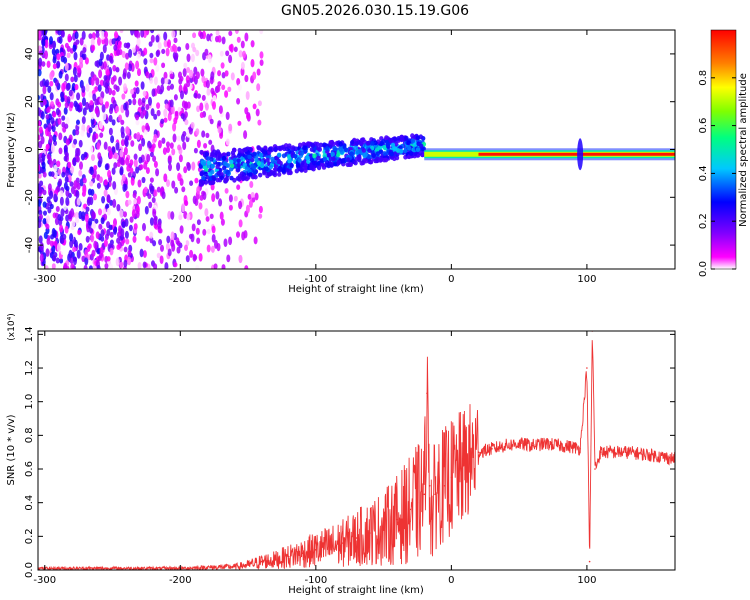  What do you see at coordinates (451, 279) in the screenshot?
I see `x-tick-label: 0` at bounding box center [451, 279].